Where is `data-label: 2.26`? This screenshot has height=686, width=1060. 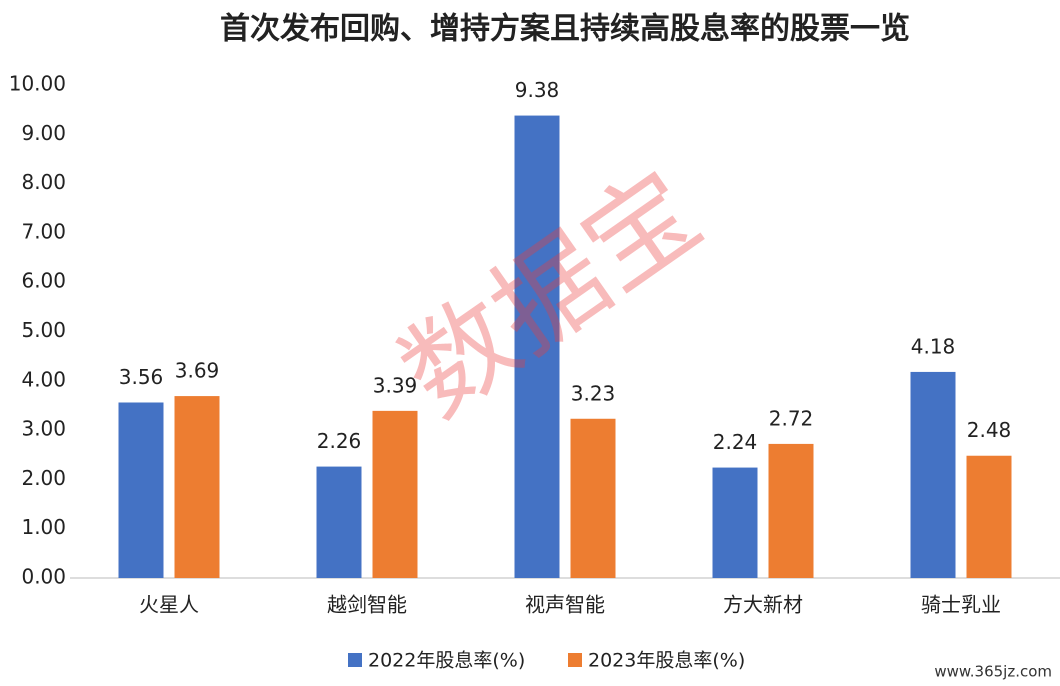 data-label: 2.26 is located at coordinates (339, 441).